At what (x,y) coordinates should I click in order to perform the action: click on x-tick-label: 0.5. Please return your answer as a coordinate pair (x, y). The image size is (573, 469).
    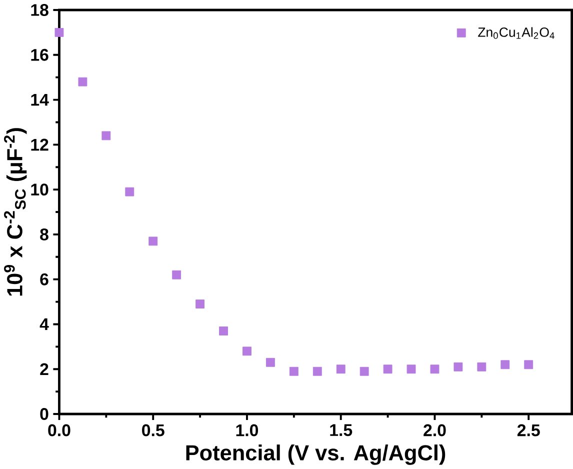
    Looking at the image, I should click on (153, 430).